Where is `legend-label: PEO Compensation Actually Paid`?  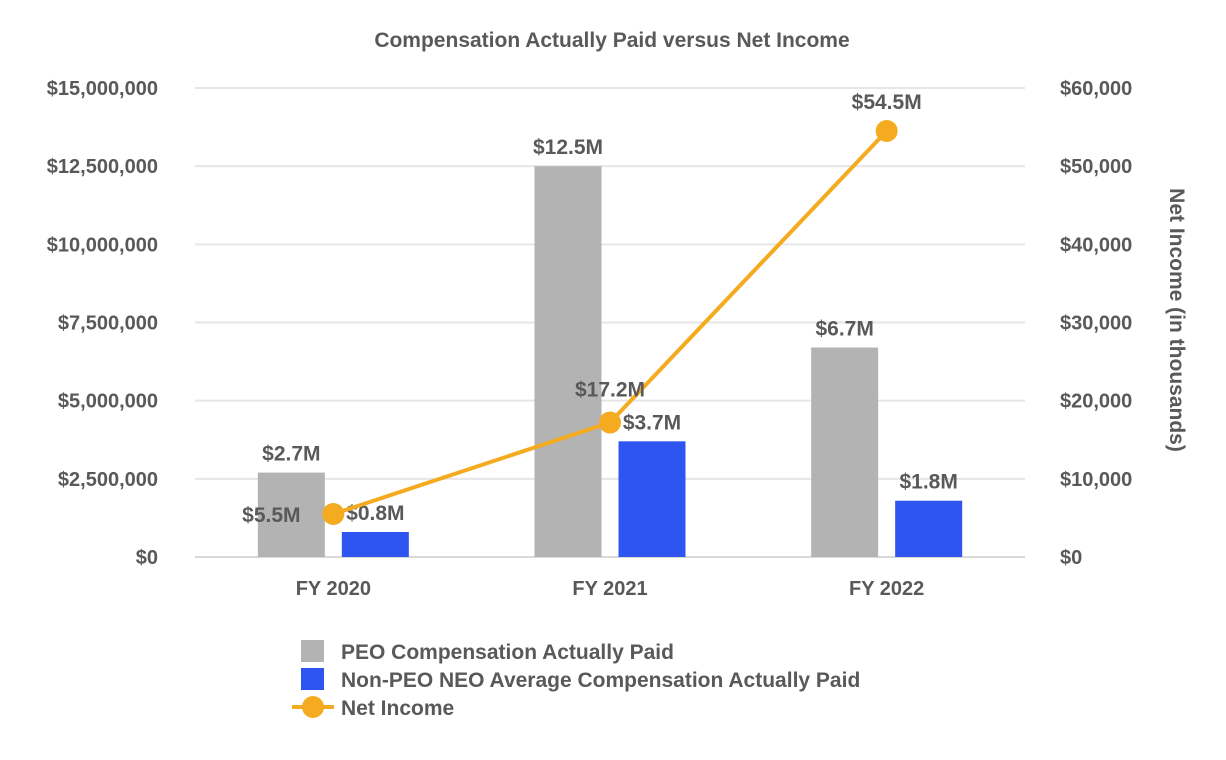 legend-label: PEO Compensation Actually Paid is located at coordinates (507, 652).